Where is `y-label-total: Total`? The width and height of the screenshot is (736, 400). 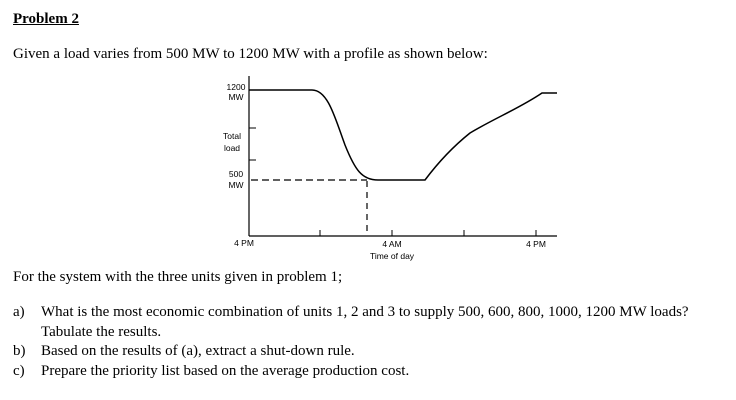 y-label-total: Total is located at coordinates (232, 136).